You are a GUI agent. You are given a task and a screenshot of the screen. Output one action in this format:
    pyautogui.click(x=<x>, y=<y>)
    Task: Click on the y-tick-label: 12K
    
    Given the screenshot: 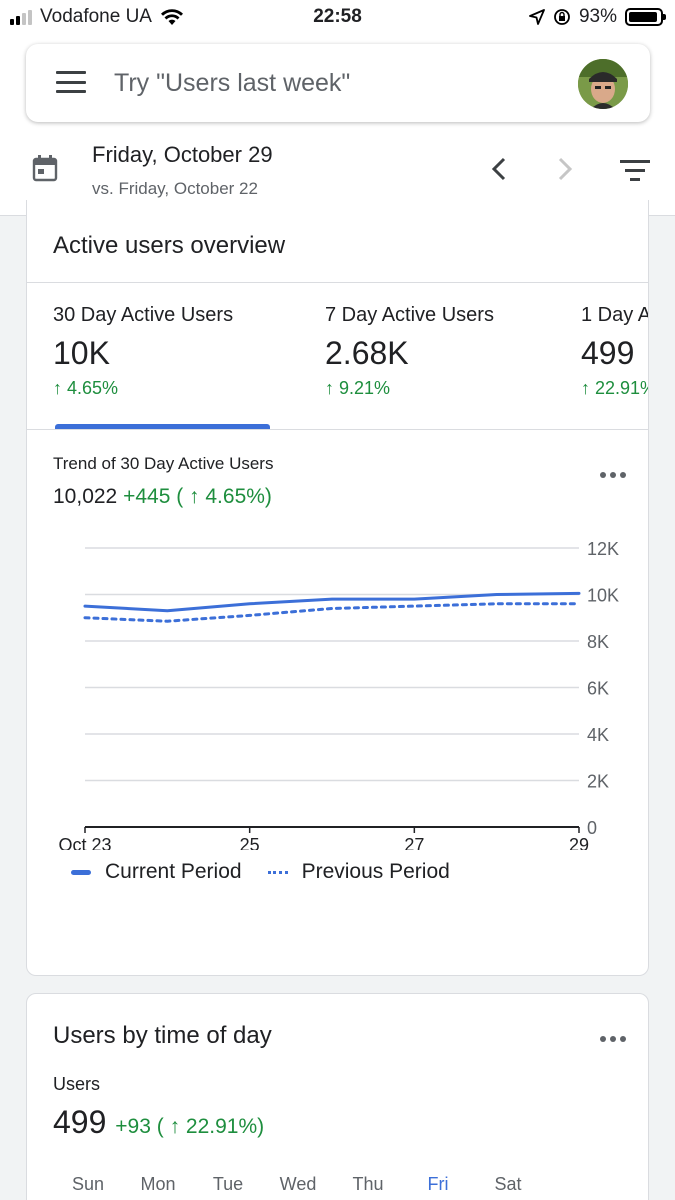 What is the action you would take?
    pyautogui.click(x=603, y=549)
    